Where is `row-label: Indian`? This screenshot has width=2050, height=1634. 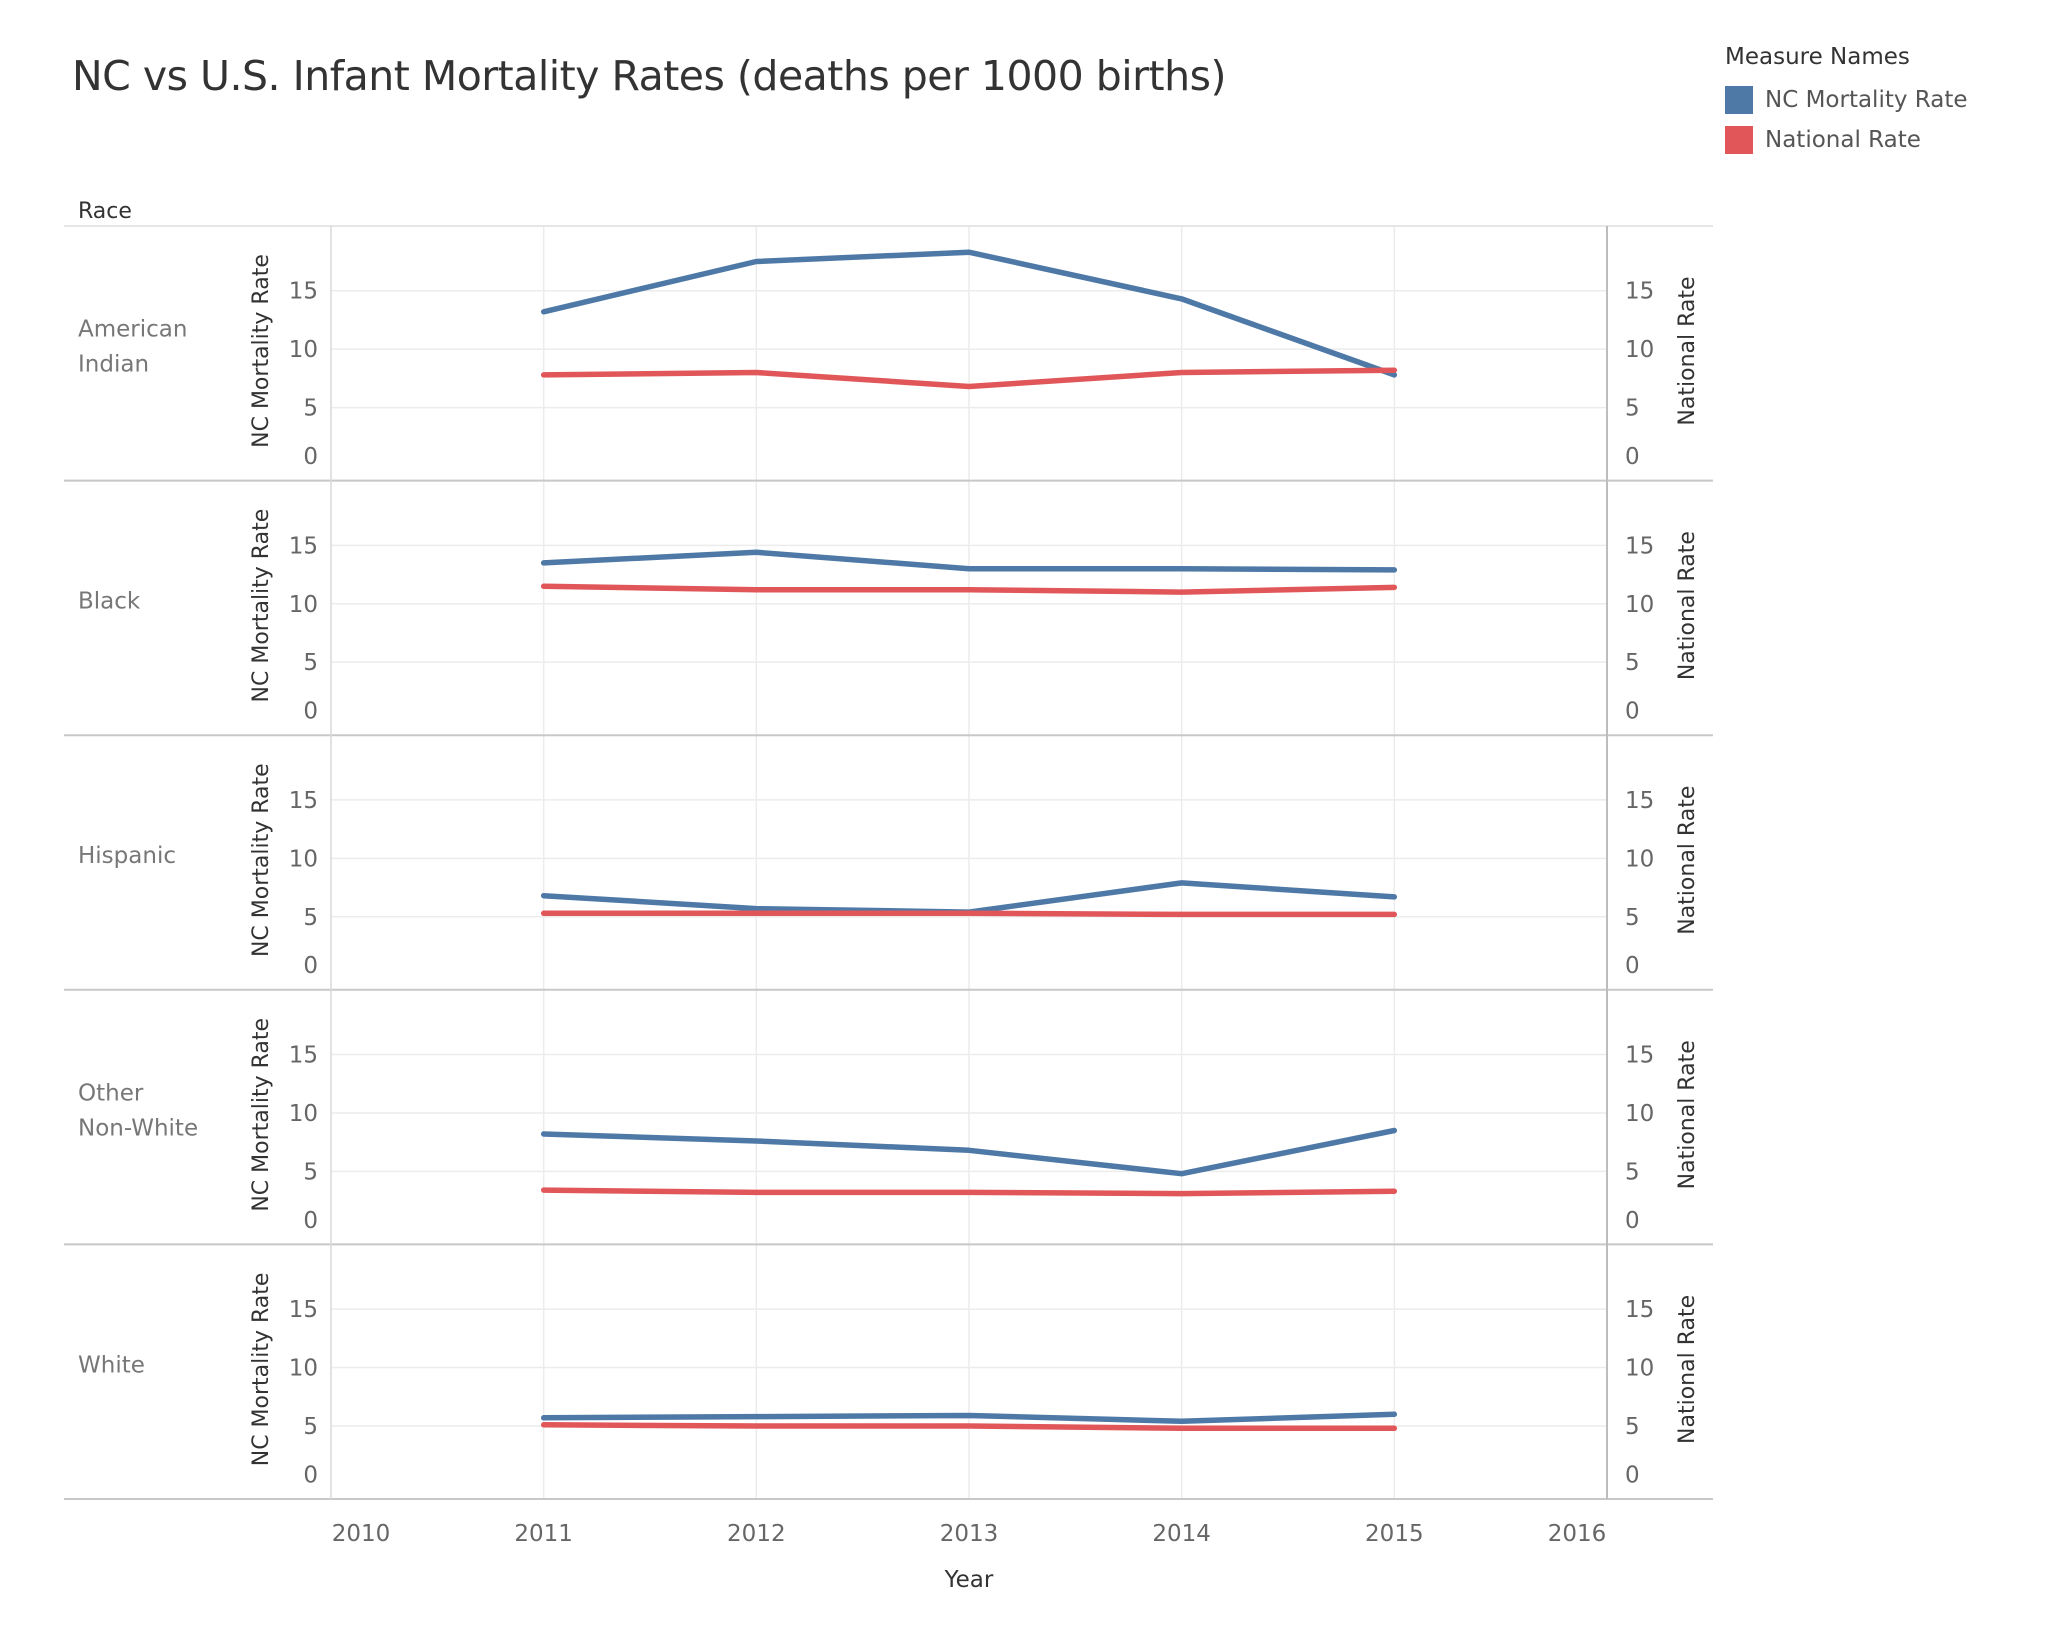 row-label: Indian is located at coordinates (113, 365).